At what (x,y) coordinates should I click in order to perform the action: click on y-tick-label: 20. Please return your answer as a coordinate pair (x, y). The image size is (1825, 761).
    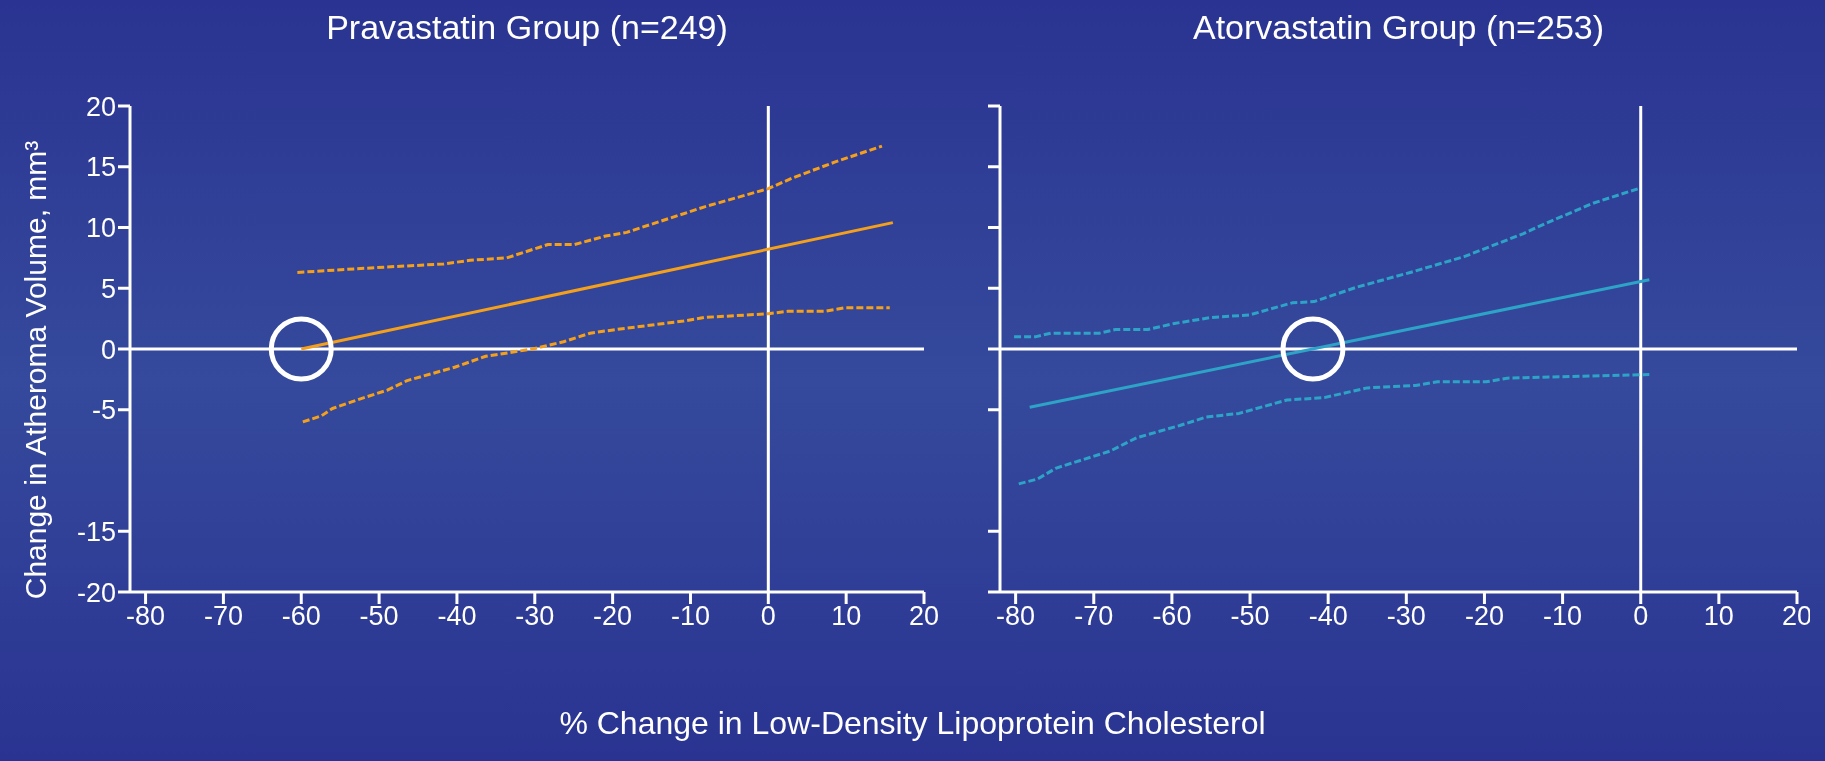
    Looking at the image, I should click on (100, 106).